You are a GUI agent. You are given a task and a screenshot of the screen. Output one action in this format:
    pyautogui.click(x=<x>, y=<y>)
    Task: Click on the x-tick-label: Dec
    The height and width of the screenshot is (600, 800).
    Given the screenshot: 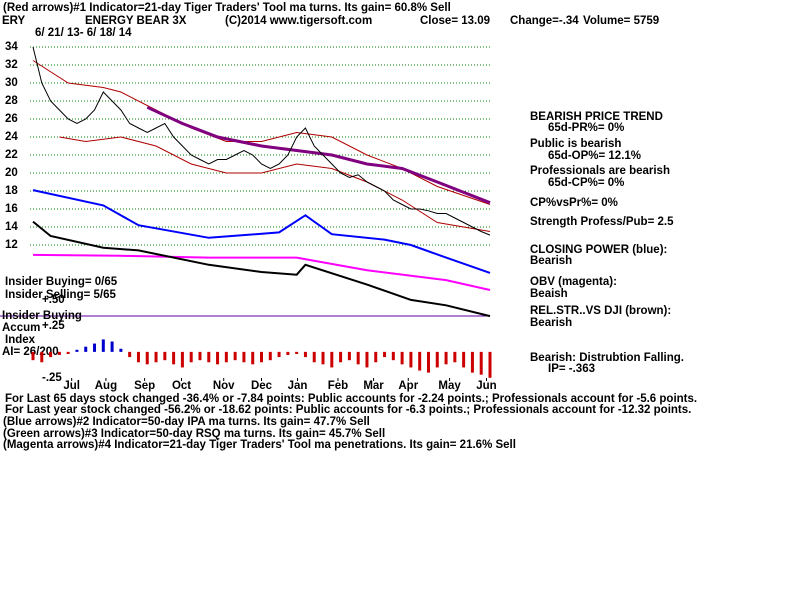 What is the action you would take?
    pyautogui.click(x=262, y=386)
    